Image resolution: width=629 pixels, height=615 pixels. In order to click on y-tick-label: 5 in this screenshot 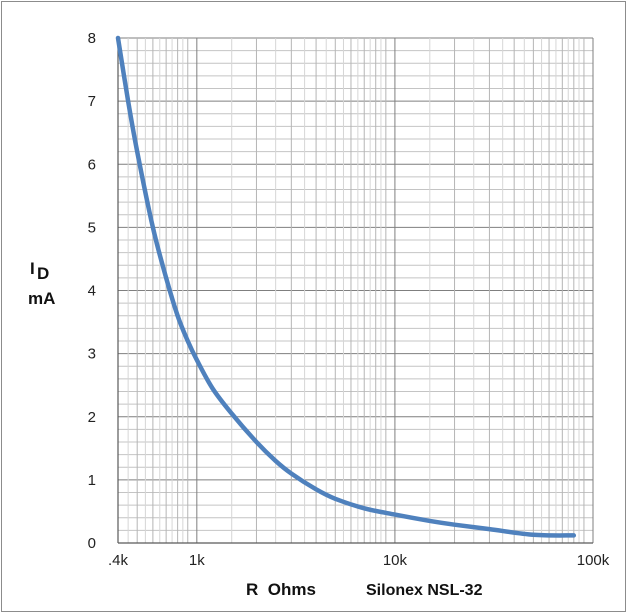, I will do `click(92, 227)`.